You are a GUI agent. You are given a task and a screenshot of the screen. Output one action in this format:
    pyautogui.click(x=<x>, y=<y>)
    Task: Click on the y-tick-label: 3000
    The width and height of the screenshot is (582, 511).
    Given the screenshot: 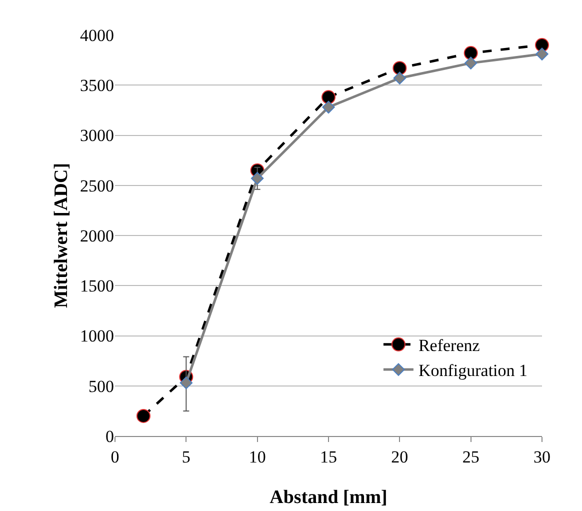 What is the action you would take?
    pyautogui.click(x=97, y=136)
    